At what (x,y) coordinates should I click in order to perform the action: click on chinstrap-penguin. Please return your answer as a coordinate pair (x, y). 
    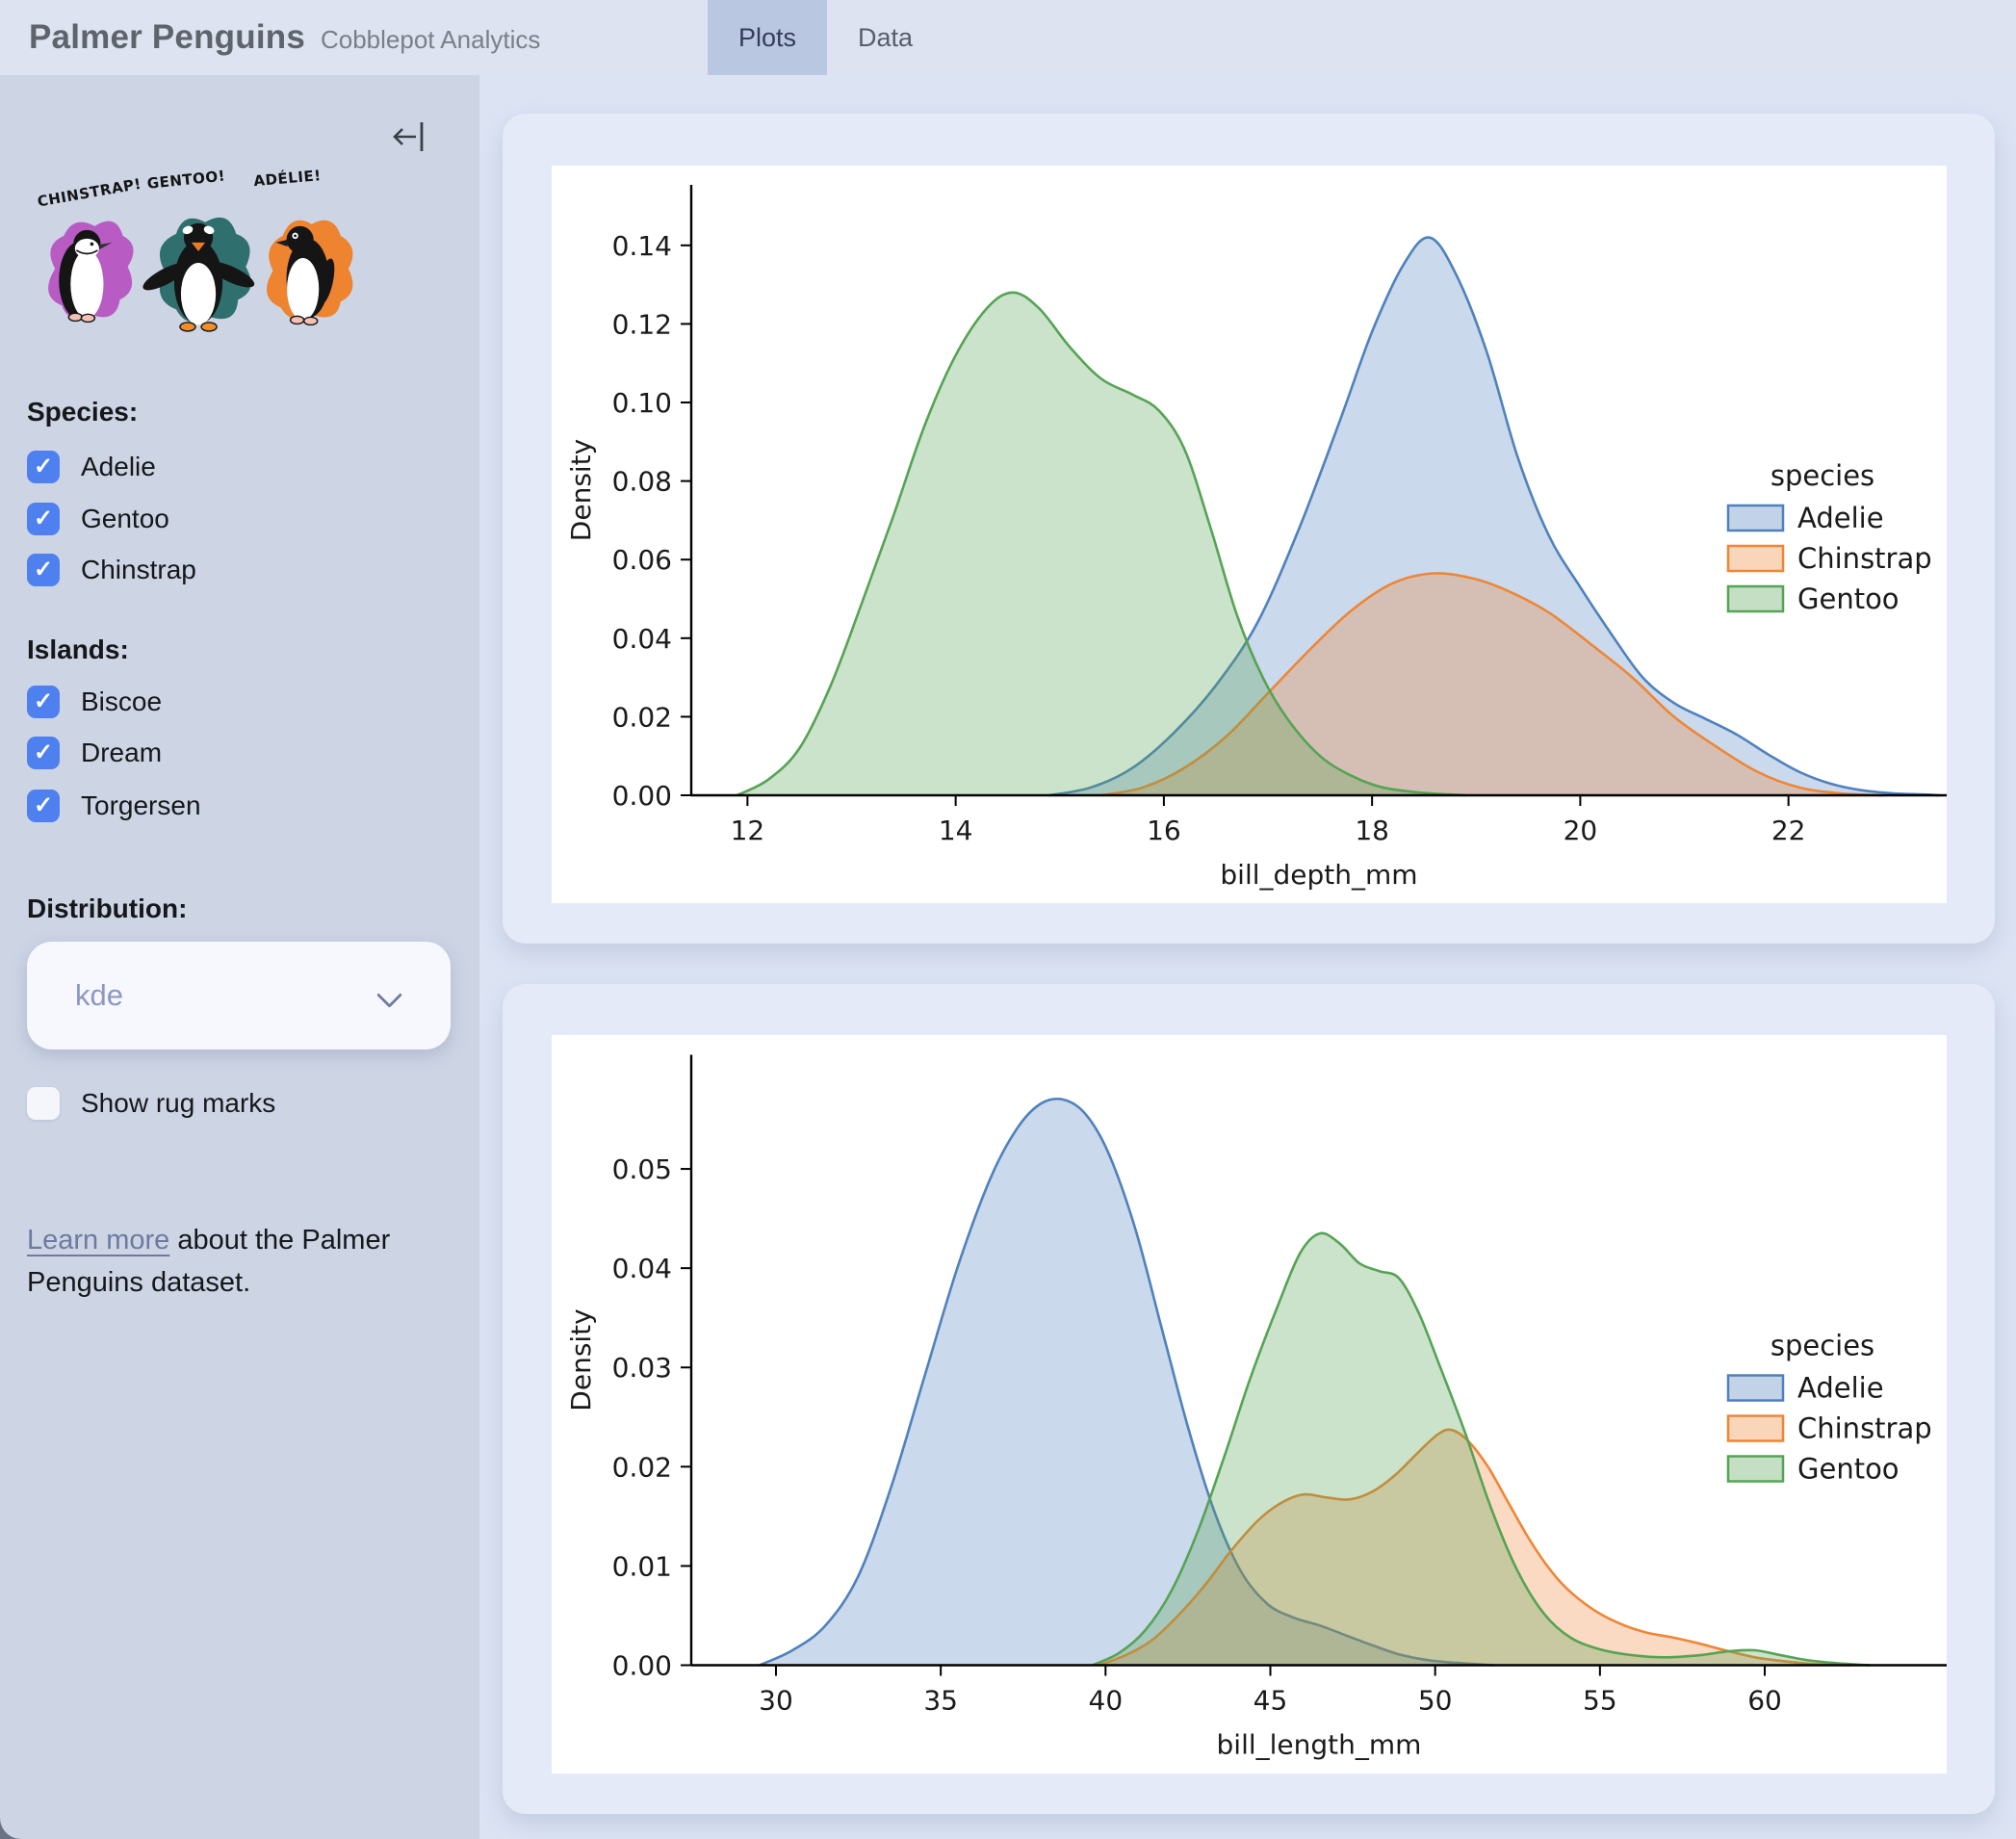
    Looking at the image, I should click on (86, 276).